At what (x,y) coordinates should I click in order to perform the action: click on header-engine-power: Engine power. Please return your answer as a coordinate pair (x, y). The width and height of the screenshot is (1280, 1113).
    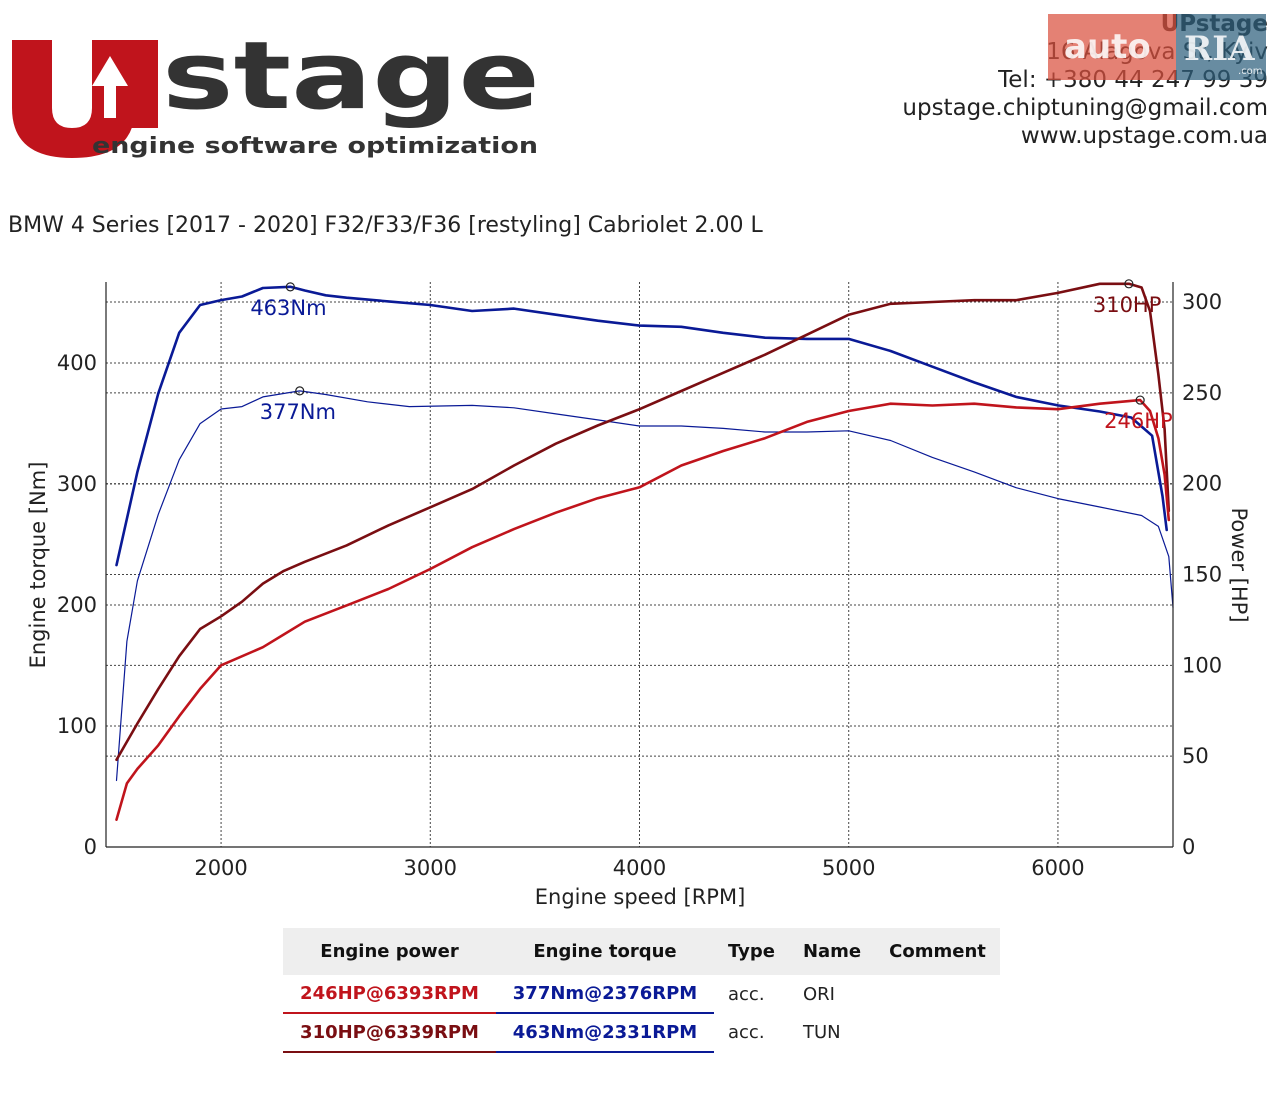
    Looking at the image, I should click on (389, 951).